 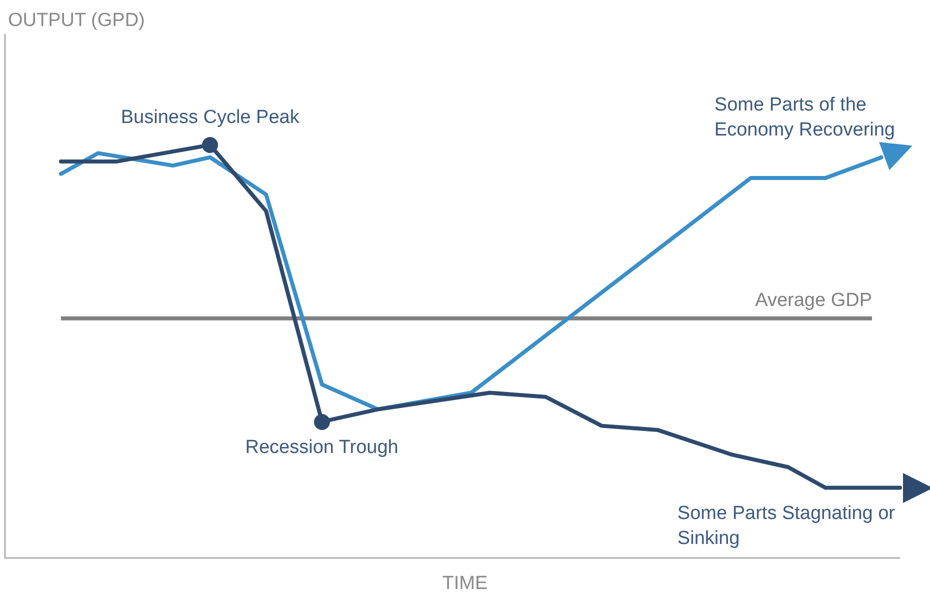 What do you see at coordinates (805, 117) in the screenshot?
I see `text: Some Parts of the Economy Recovering` at bounding box center [805, 117].